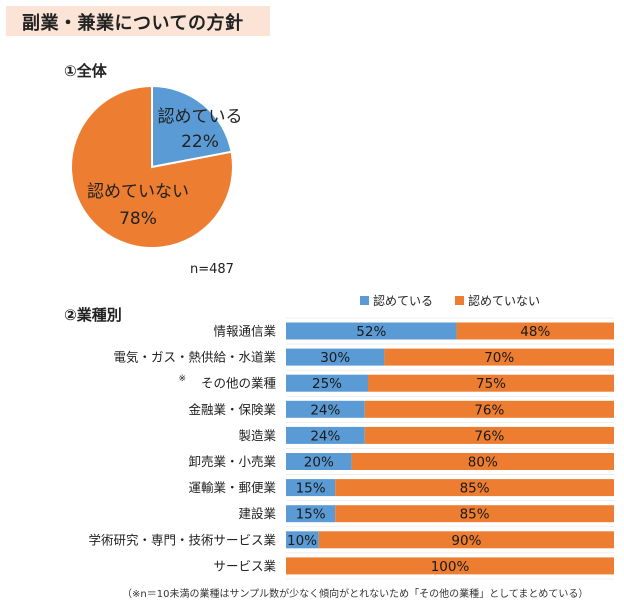 Image resolution: width=624 pixels, height=613 pixels. What do you see at coordinates (182, 539) in the screenshot?
I see `category-label: 学術研究・専門・技術サービス業` at bounding box center [182, 539].